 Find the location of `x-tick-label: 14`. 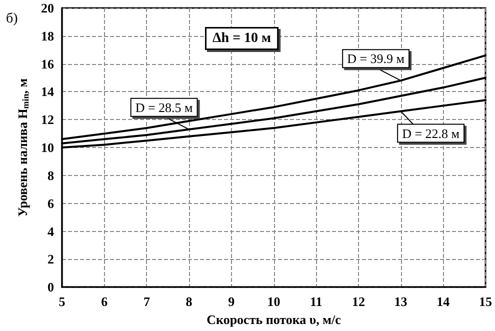

x-tick-label: 14 is located at coordinates (443, 302).